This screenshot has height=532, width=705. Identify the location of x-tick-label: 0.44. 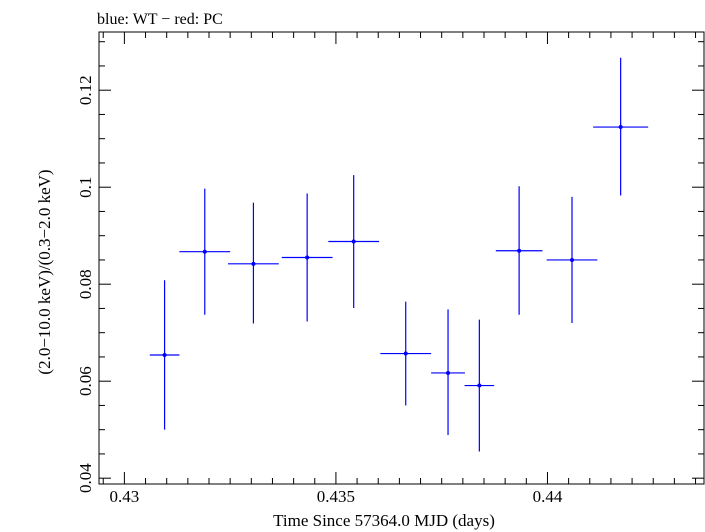
(548, 496).